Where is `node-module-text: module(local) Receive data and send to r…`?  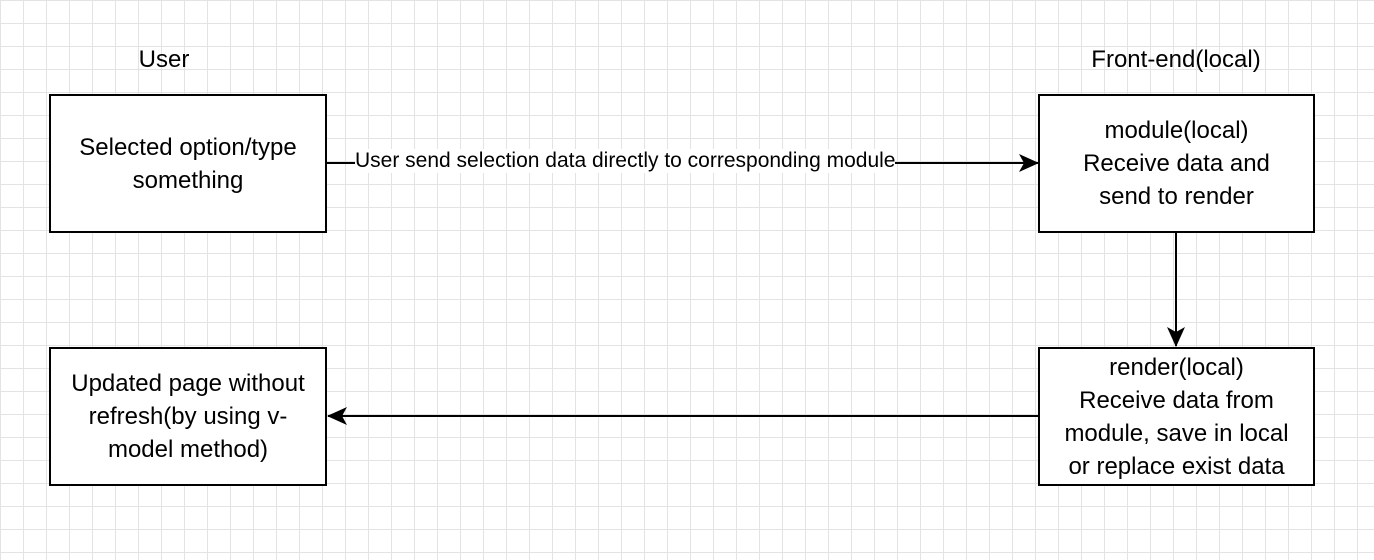 node-module-text: module(local) Receive data and send to r… is located at coordinates (1176, 163).